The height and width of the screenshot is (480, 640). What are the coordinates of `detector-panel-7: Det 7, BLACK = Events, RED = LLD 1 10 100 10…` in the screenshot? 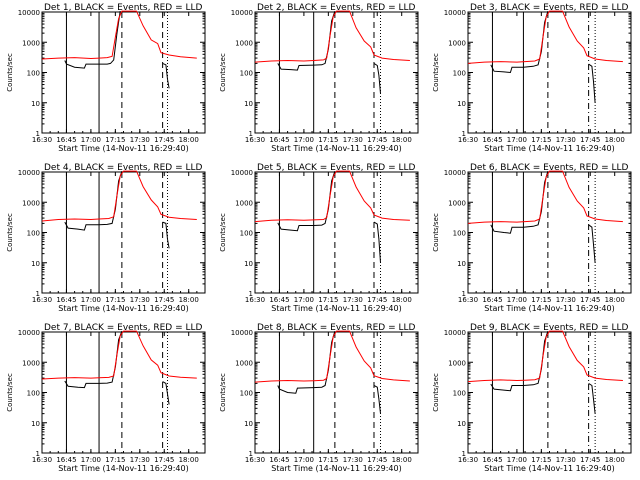 It's located at (106, 398).